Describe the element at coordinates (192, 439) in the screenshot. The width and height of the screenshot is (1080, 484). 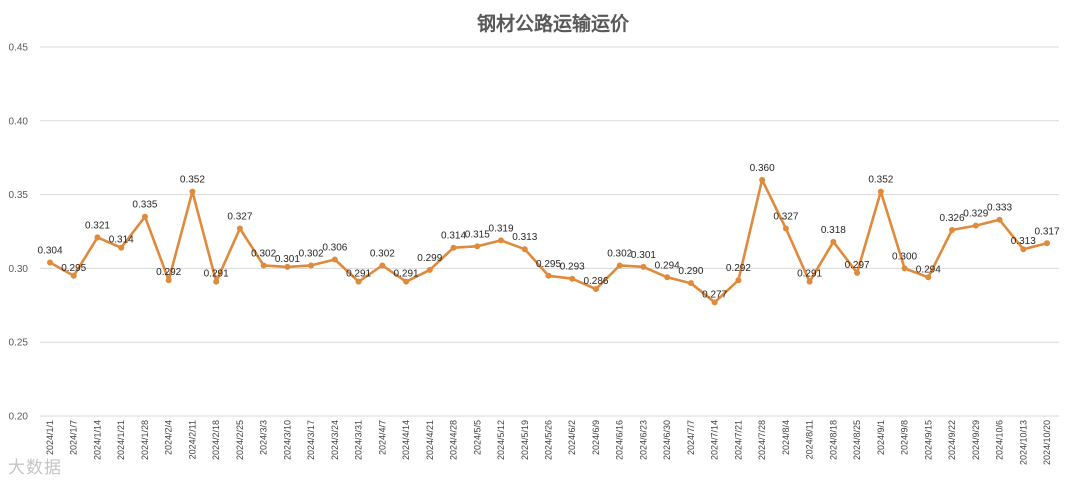
I see `x-tick-label: 2024/2/11` at that location.